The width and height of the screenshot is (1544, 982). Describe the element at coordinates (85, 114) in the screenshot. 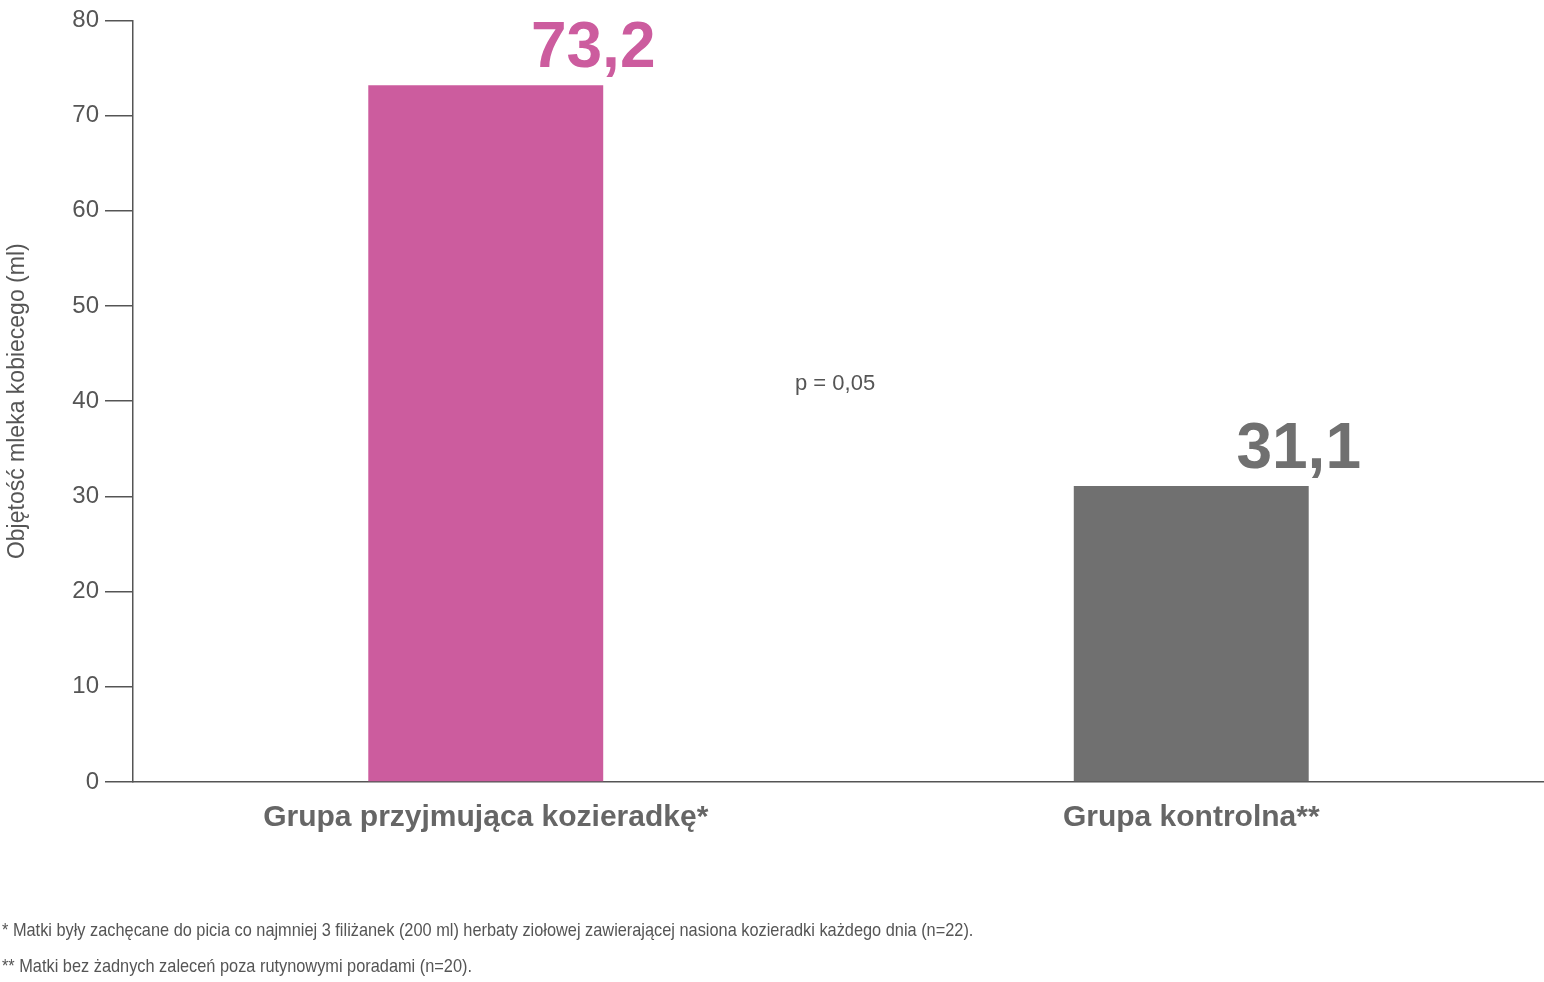

I see `y-tick-label: 70` at that location.